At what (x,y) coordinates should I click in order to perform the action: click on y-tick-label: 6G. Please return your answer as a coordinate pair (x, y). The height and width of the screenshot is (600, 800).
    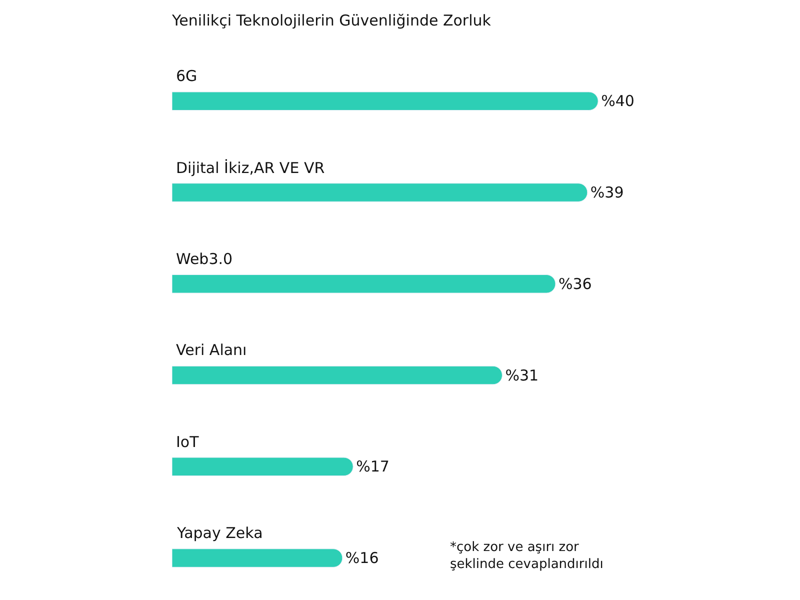
    Looking at the image, I should click on (187, 76).